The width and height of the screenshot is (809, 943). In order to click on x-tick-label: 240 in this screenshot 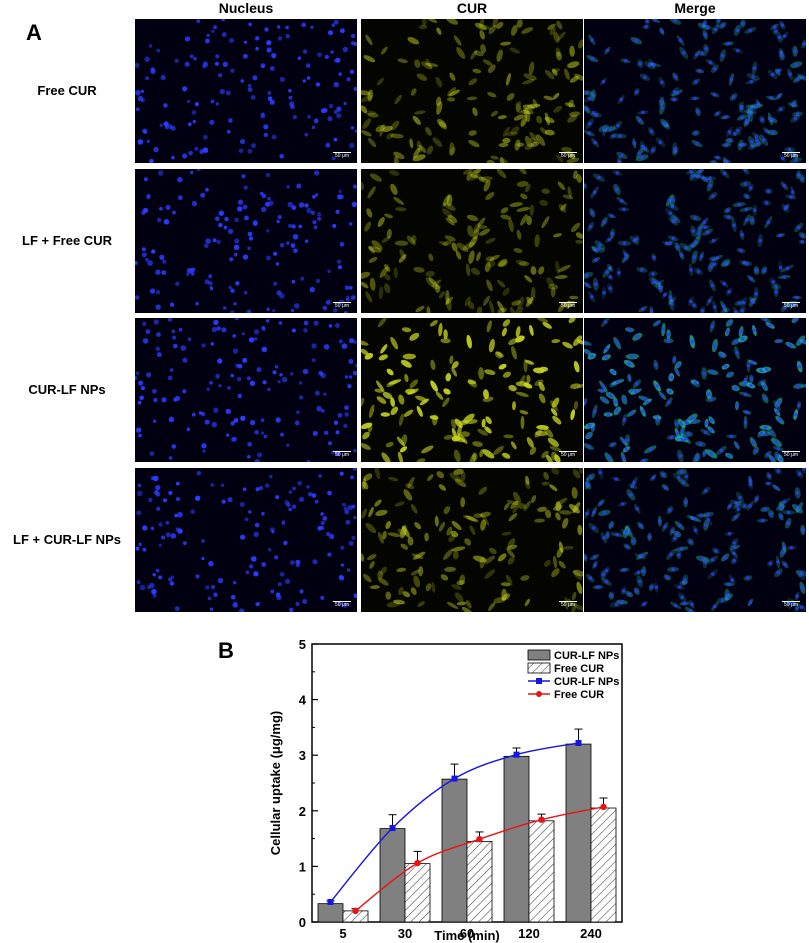, I will do `click(591, 933)`.